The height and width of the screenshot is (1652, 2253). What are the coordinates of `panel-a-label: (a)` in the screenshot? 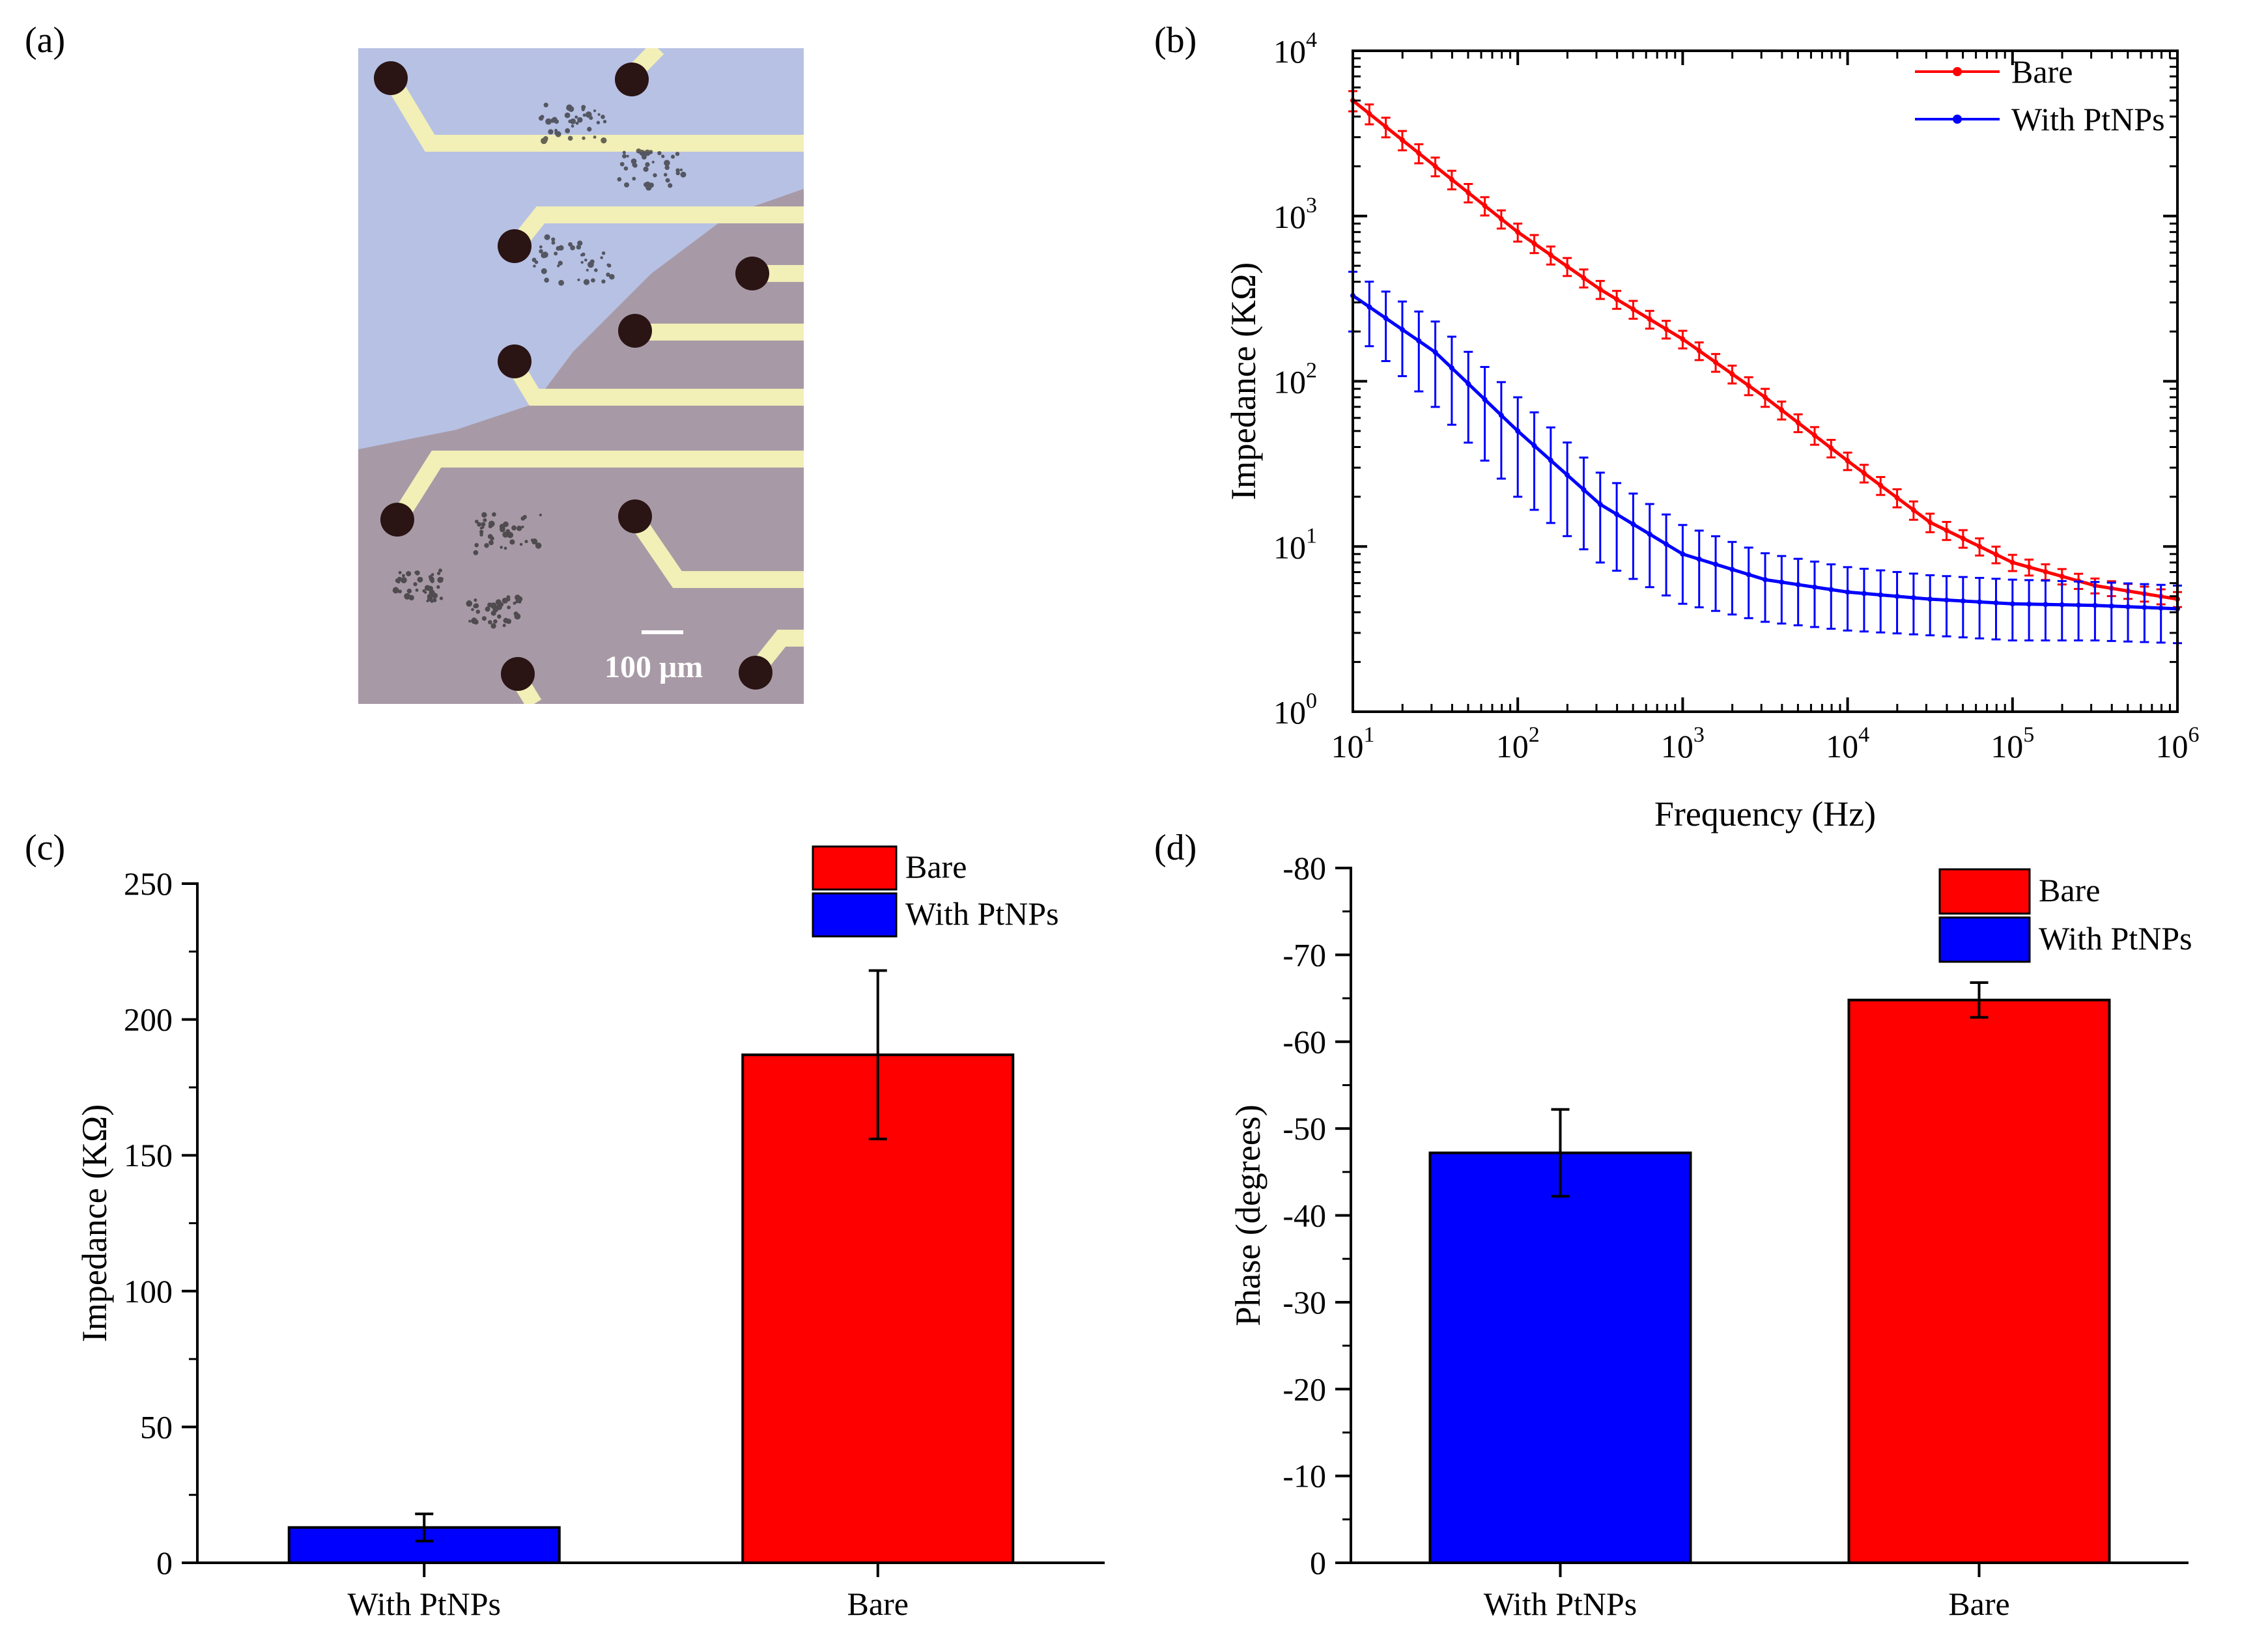 It's located at (45, 41).